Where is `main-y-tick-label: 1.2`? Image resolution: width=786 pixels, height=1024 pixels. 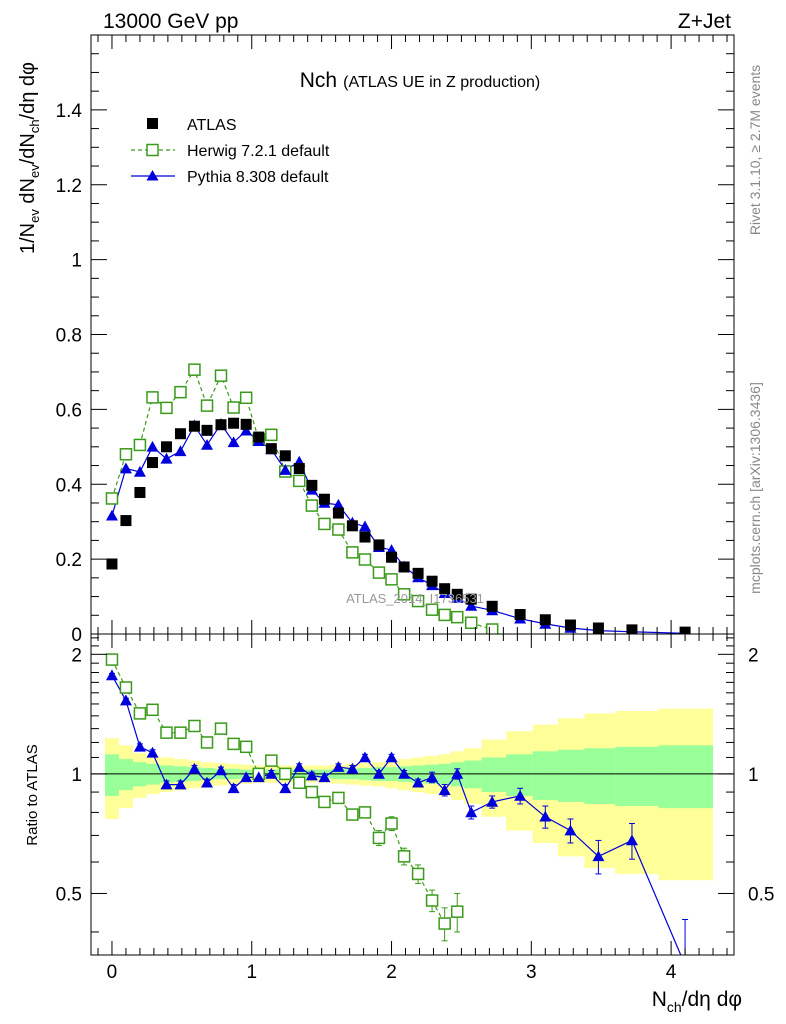 main-y-tick-label: 1.2 is located at coordinates (69, 186).